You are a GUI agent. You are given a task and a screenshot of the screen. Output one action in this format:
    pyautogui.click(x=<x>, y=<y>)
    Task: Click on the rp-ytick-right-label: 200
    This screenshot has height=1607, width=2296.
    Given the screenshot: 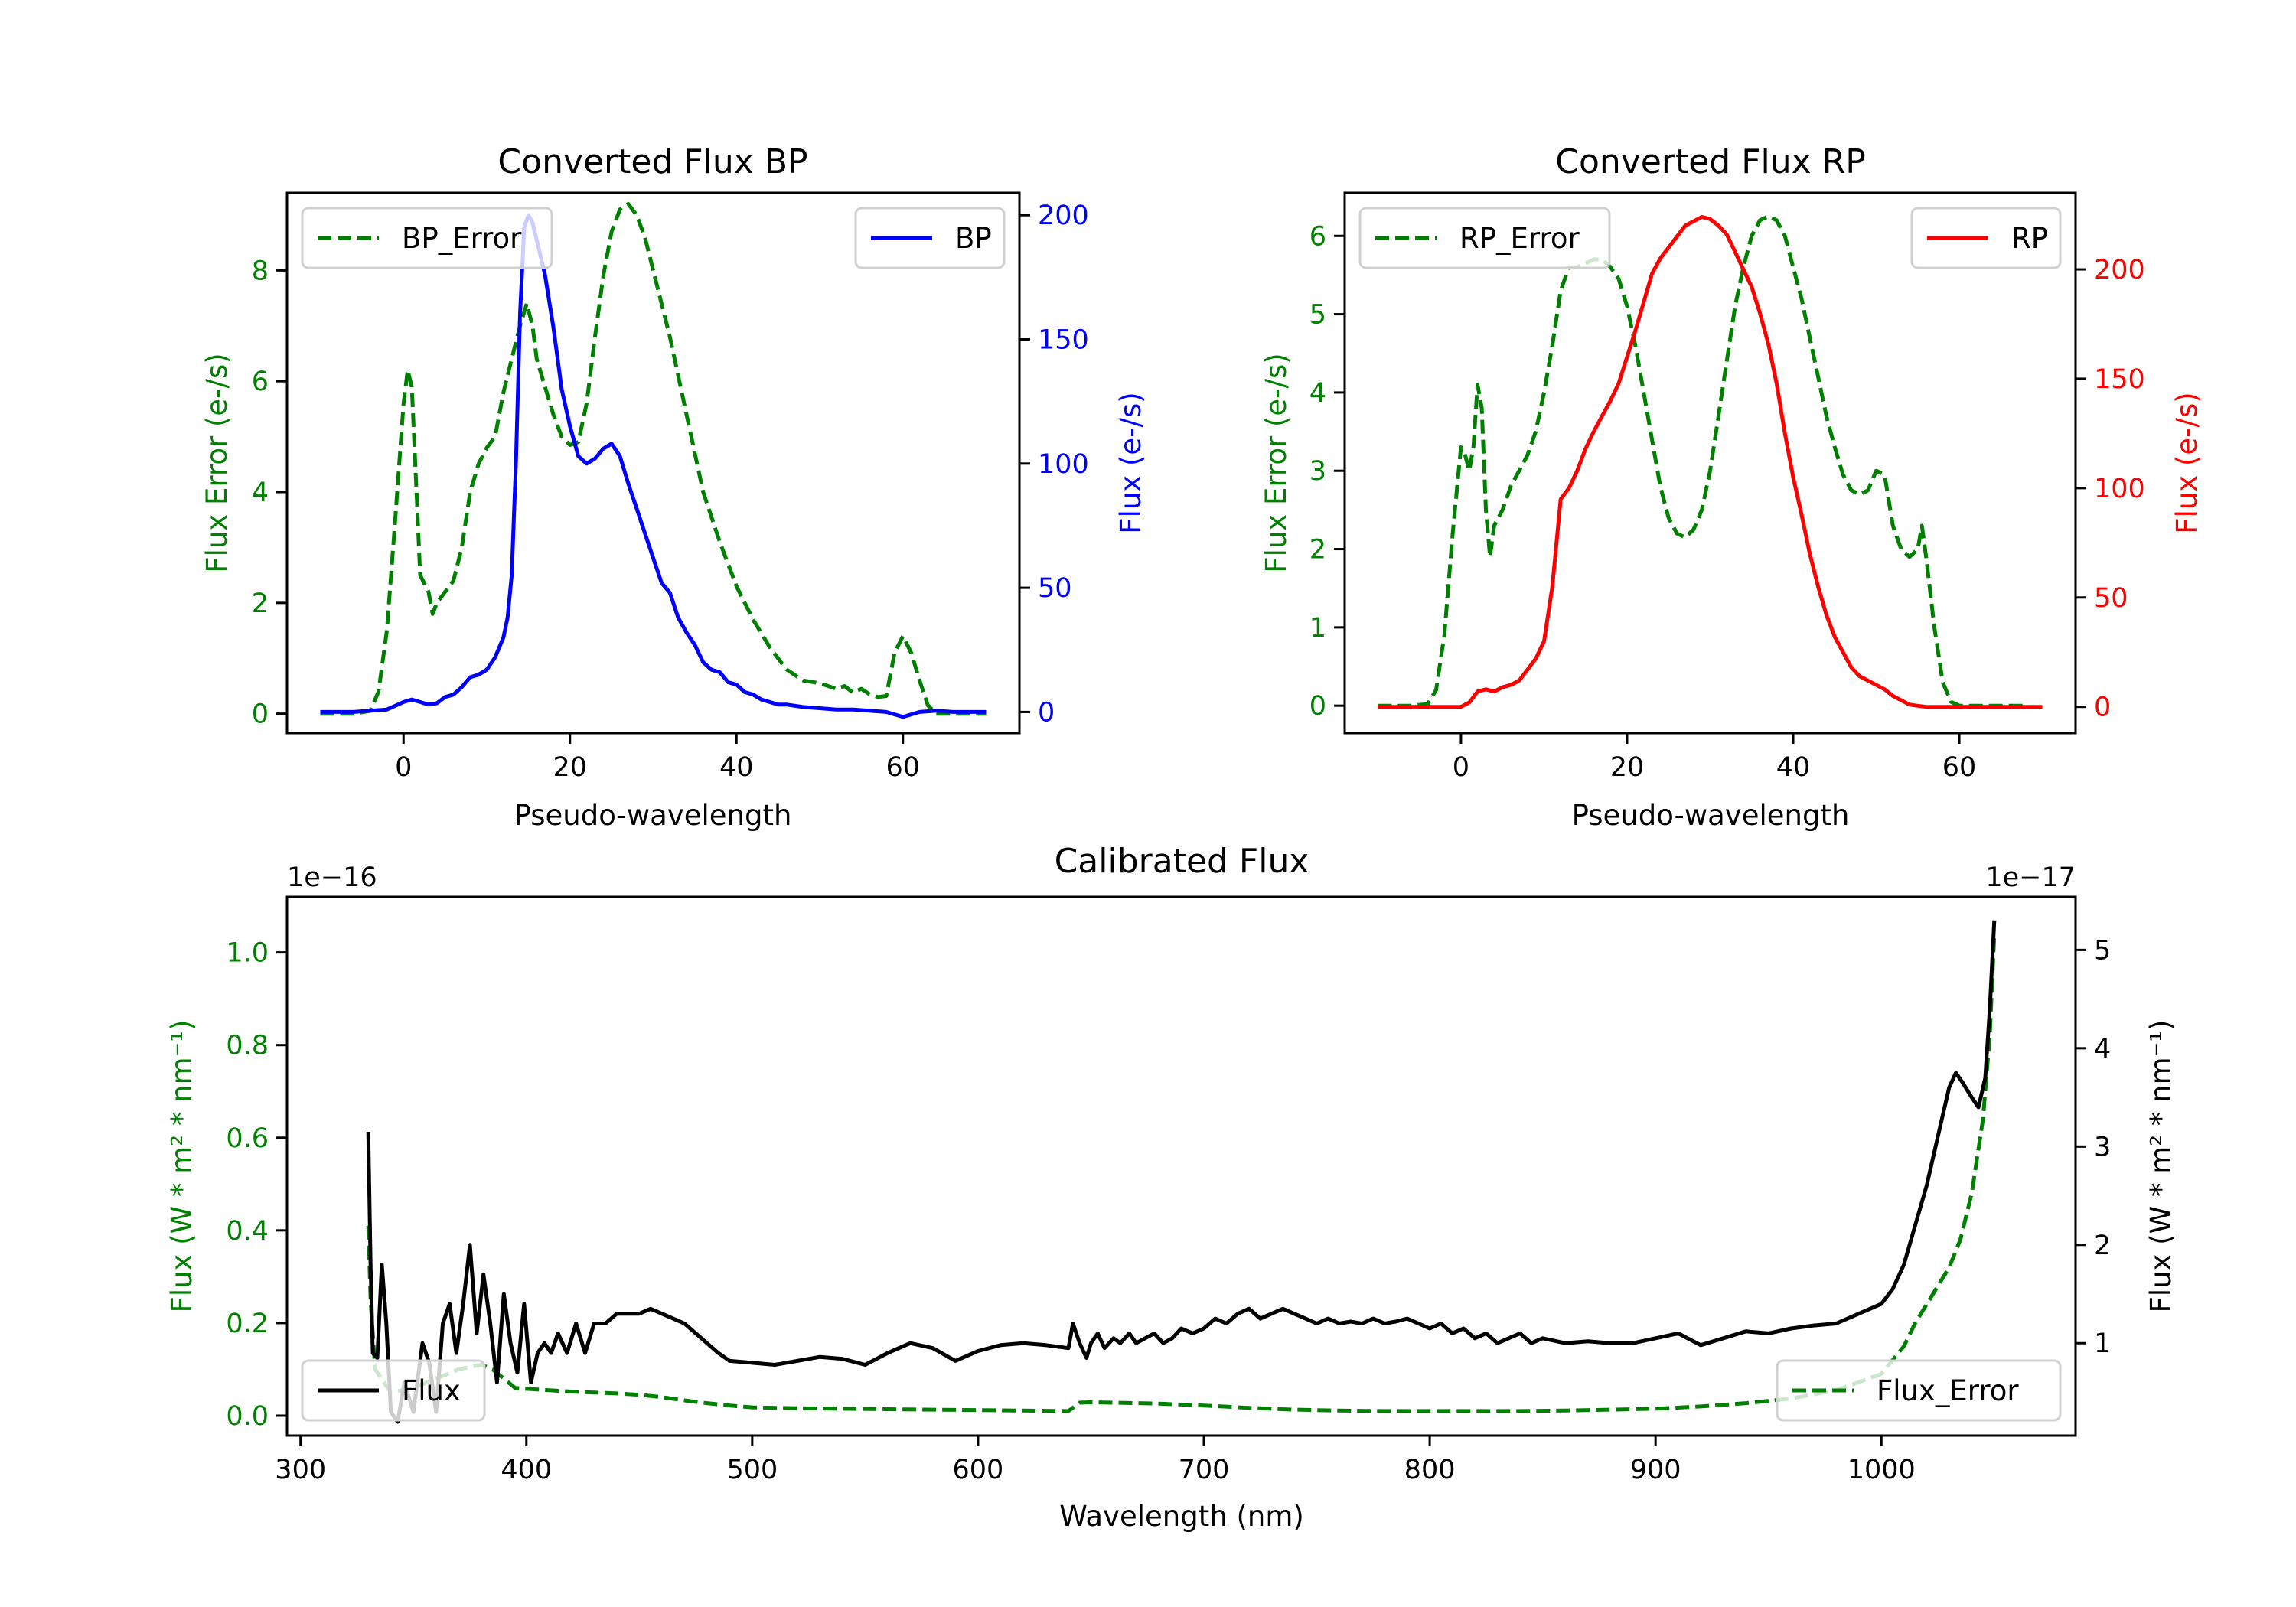 What is the action you would take?
    pyautogui.click(x=2119, y=270)
    